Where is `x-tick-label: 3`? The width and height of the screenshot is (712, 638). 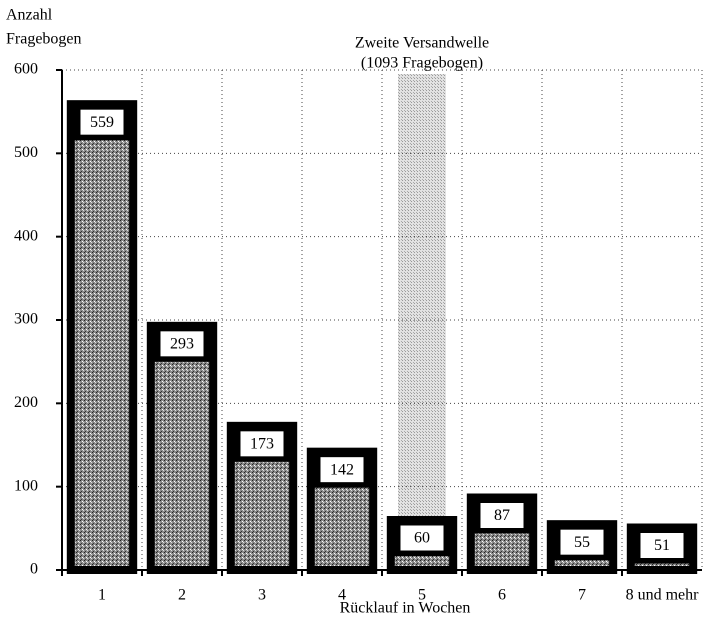
x-tick-label: 3 is located at coordinates (262, 595).